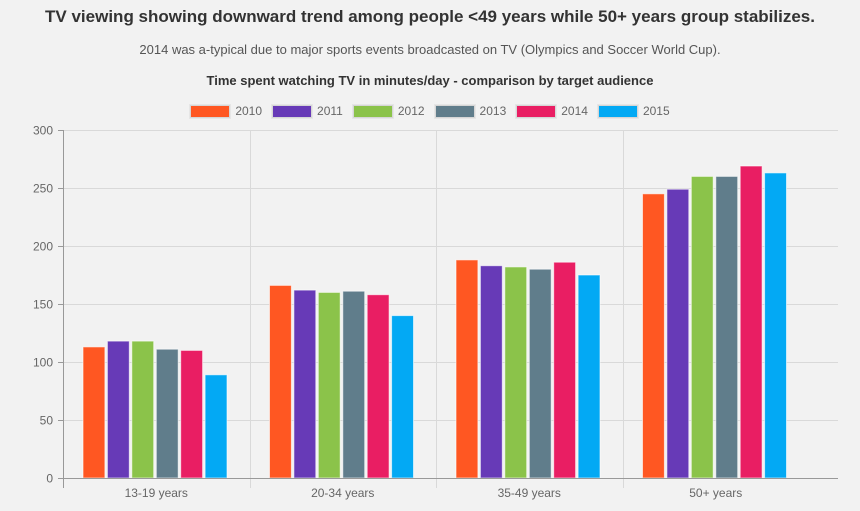 The width and height of the screenshot is (860, 511). I want to click on legend-item-2013: 2013, so click(470, 111).